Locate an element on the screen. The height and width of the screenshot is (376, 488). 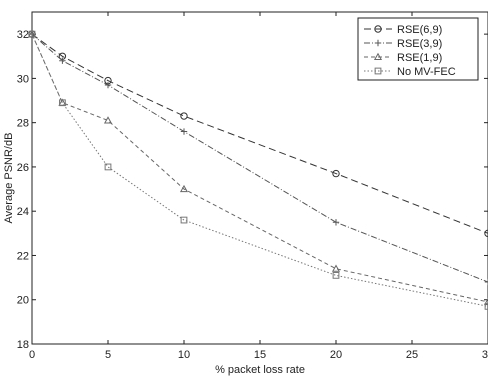
y-axis-title: Average PSNR/dB is located at coordinates (9, 178).